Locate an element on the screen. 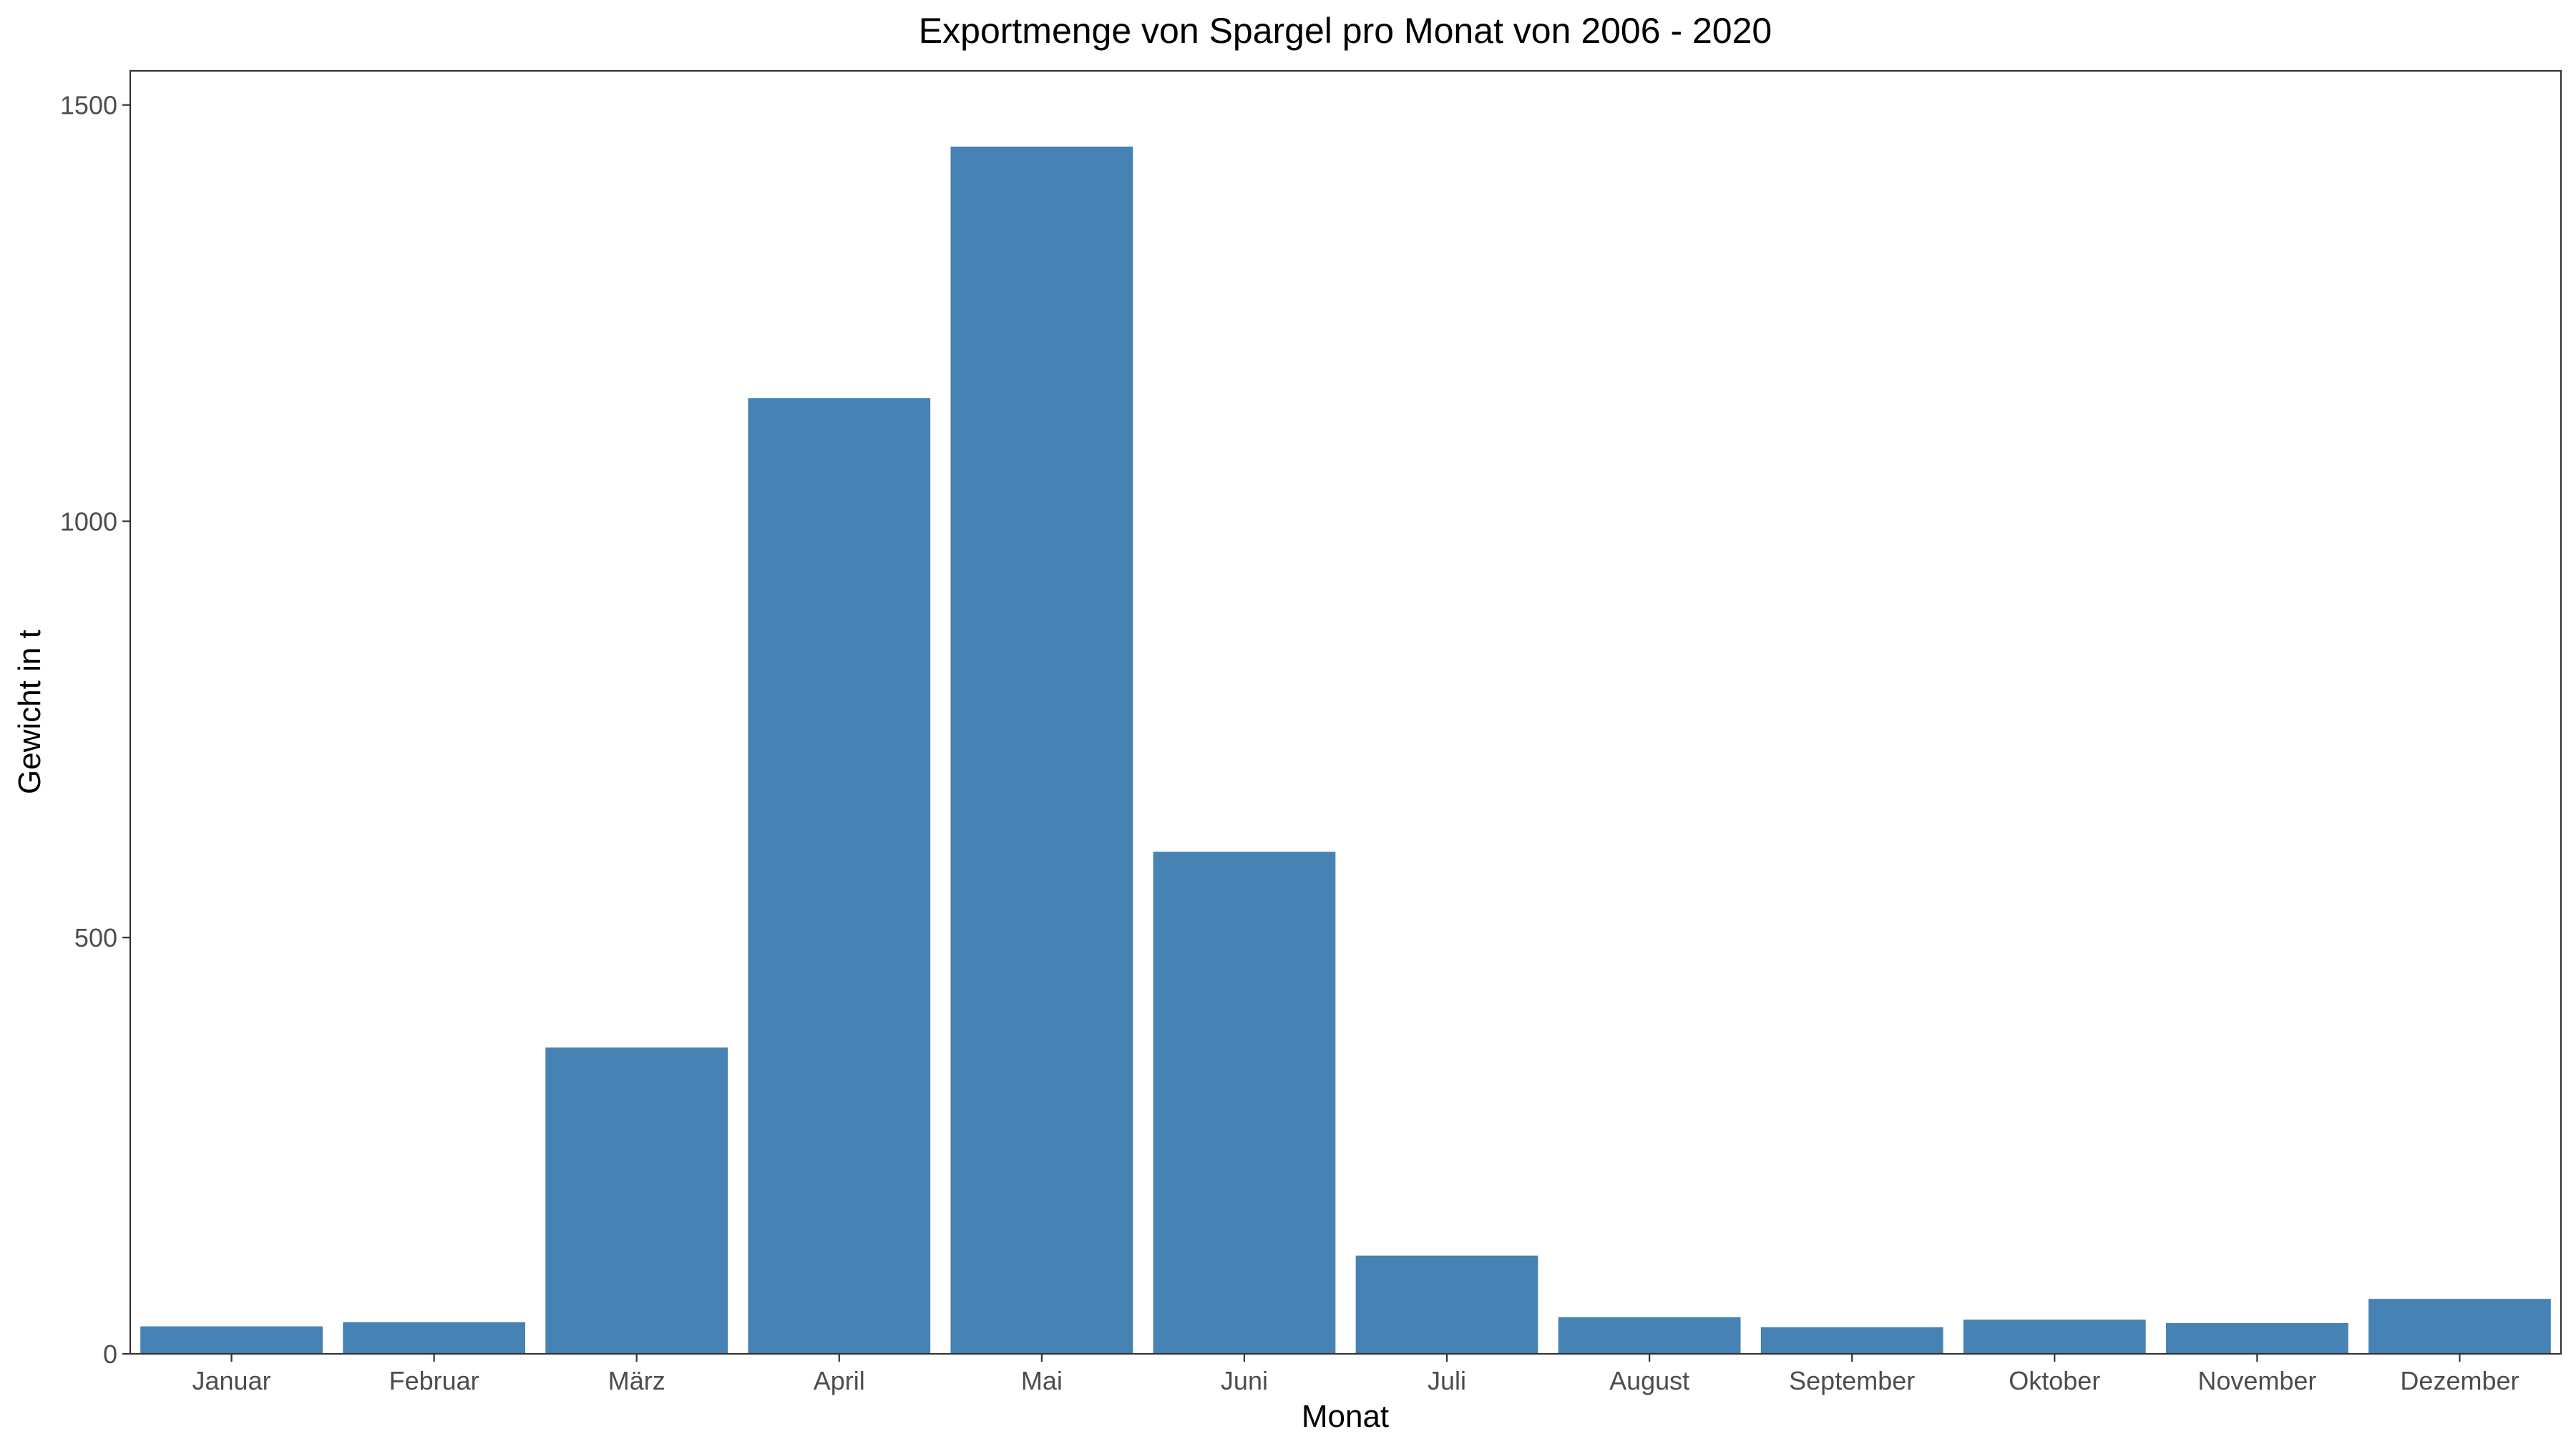 This screenshot has width=2576, height=1449. y-axis: 0 500 1000 1500 is located at coordinates (95, 730).